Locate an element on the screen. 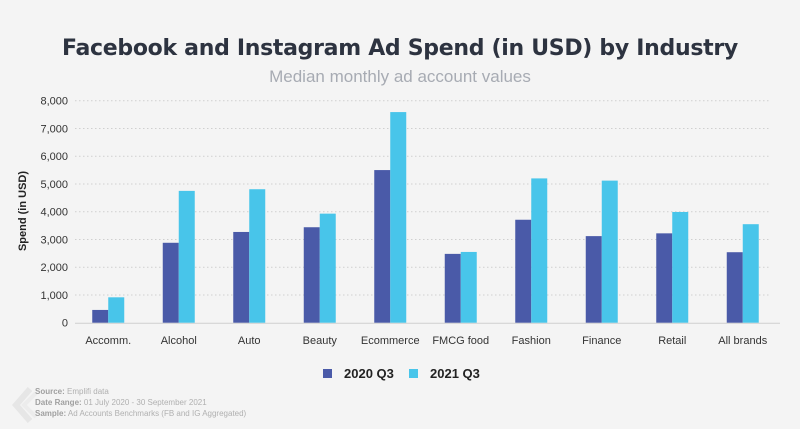  x-category-label: Accomm. is located at coordinates (108, 341).